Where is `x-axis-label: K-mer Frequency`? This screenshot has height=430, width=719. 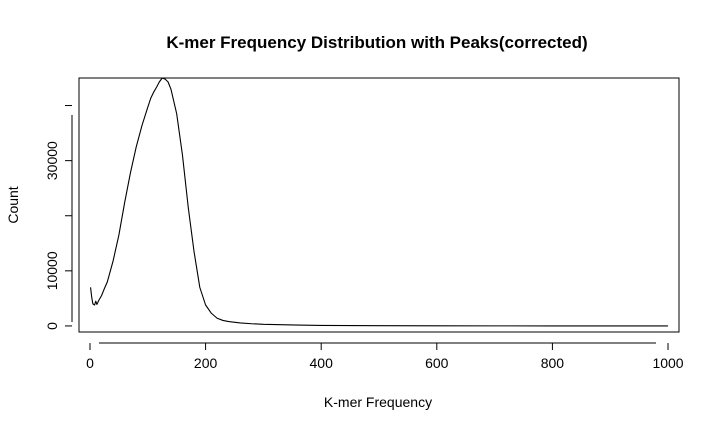 x-axis-label: K-mer Frequency is located at coordinates (378, 402).